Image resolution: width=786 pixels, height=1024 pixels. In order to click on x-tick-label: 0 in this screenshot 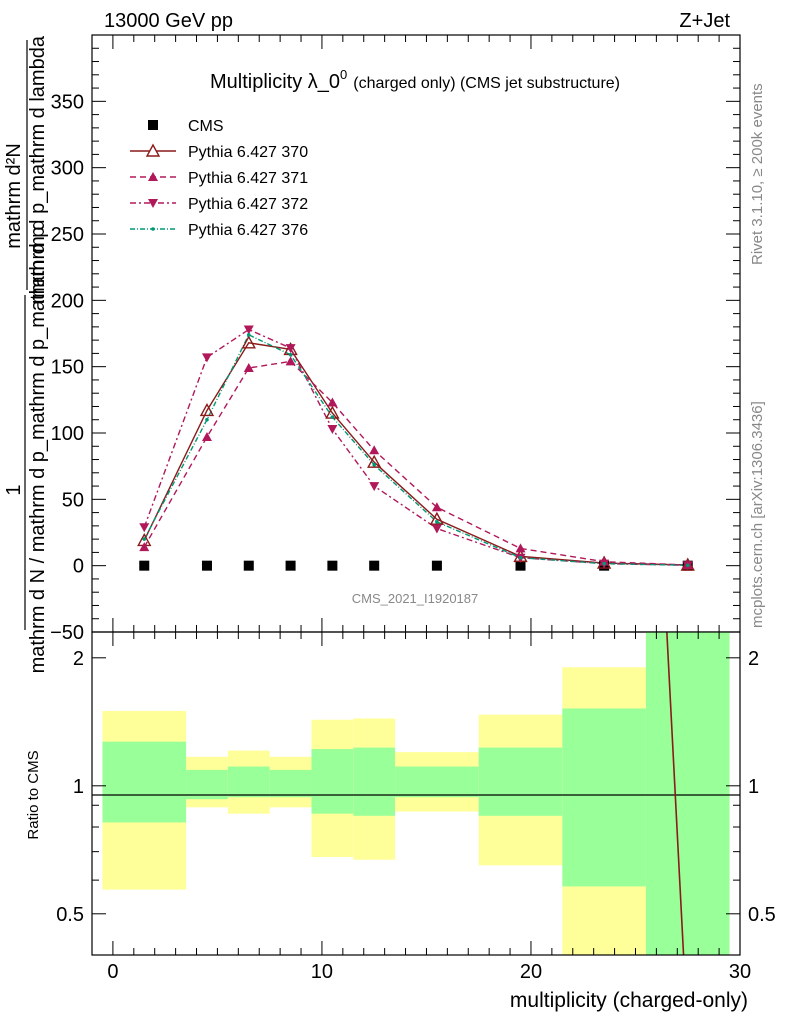, I will do `click(112, 972)`.